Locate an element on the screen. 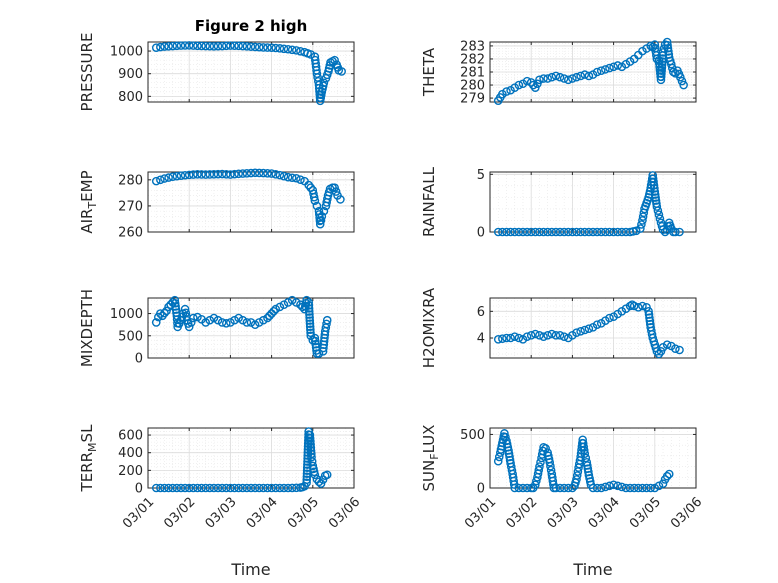  y-tick-label: 279 is located at coordinates (472, 99).